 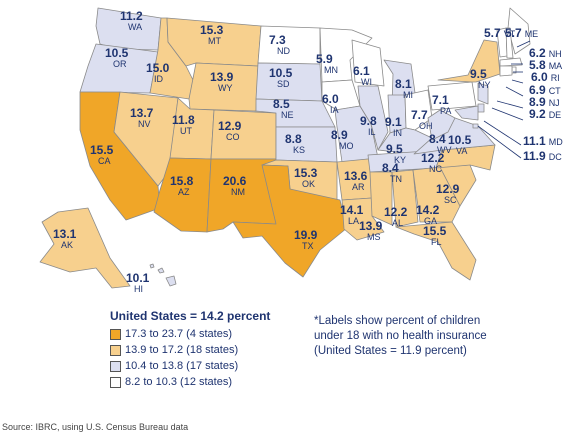 I want to click on state-label-mi: 8.1 MI, so click(x=404, y=88).